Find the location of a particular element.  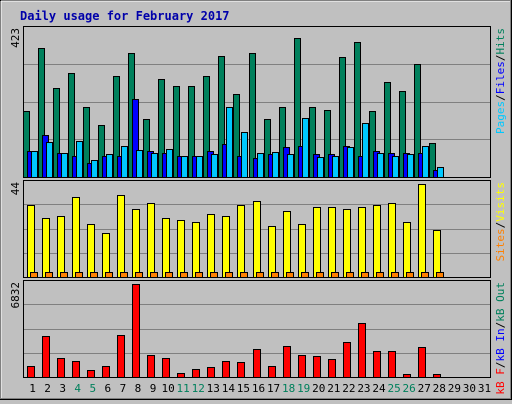

right-legend-hits-files-pages: Pages/Files/Hits is located at coordinates (500, 81).